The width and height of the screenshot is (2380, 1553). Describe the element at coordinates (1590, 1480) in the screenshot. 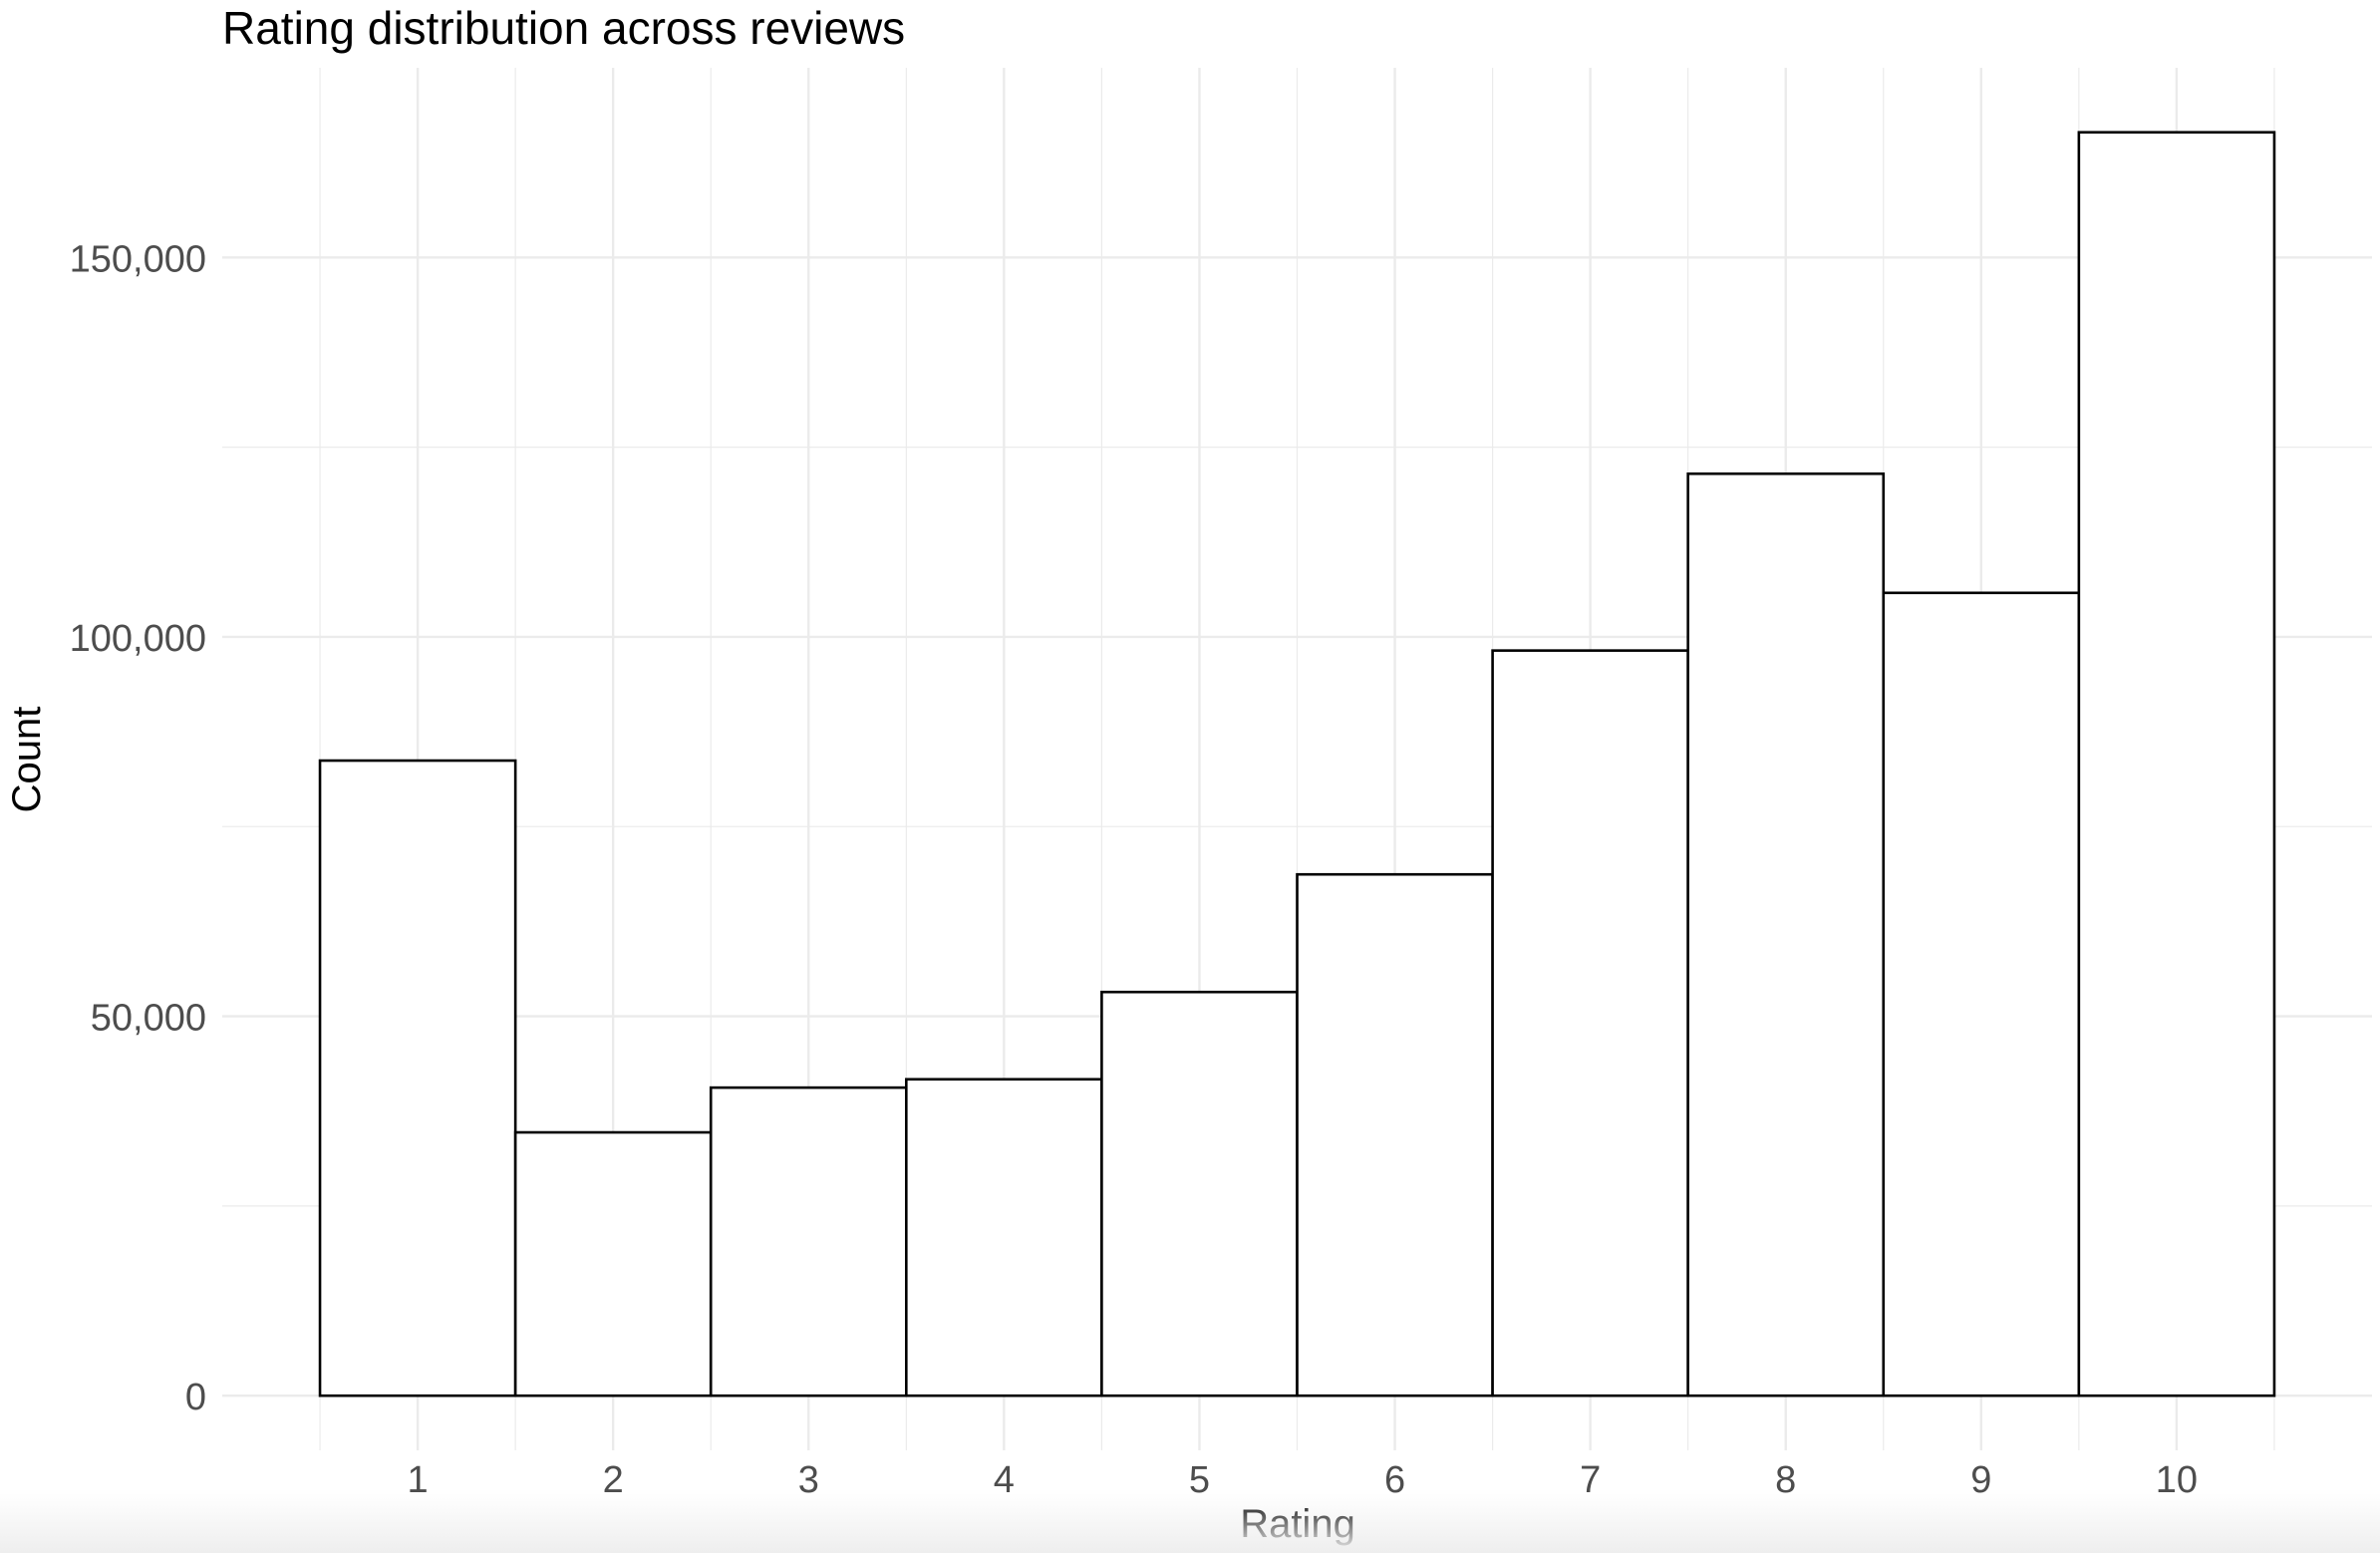

I see `x-tick-label: 7` at that location.